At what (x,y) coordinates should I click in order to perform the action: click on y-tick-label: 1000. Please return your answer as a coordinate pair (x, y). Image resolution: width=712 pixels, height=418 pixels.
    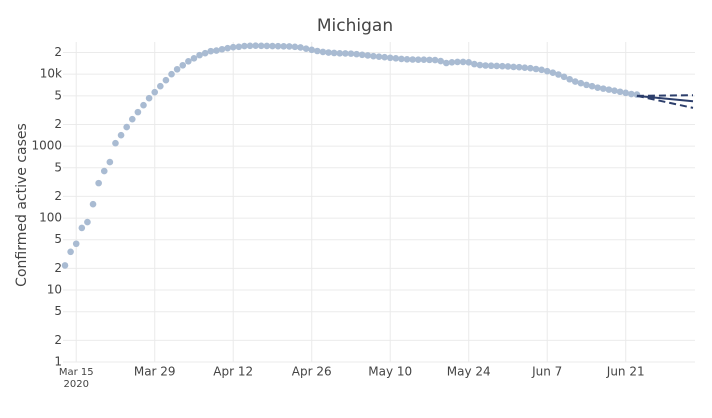
    Looking at the image, I should click on (46, 146).